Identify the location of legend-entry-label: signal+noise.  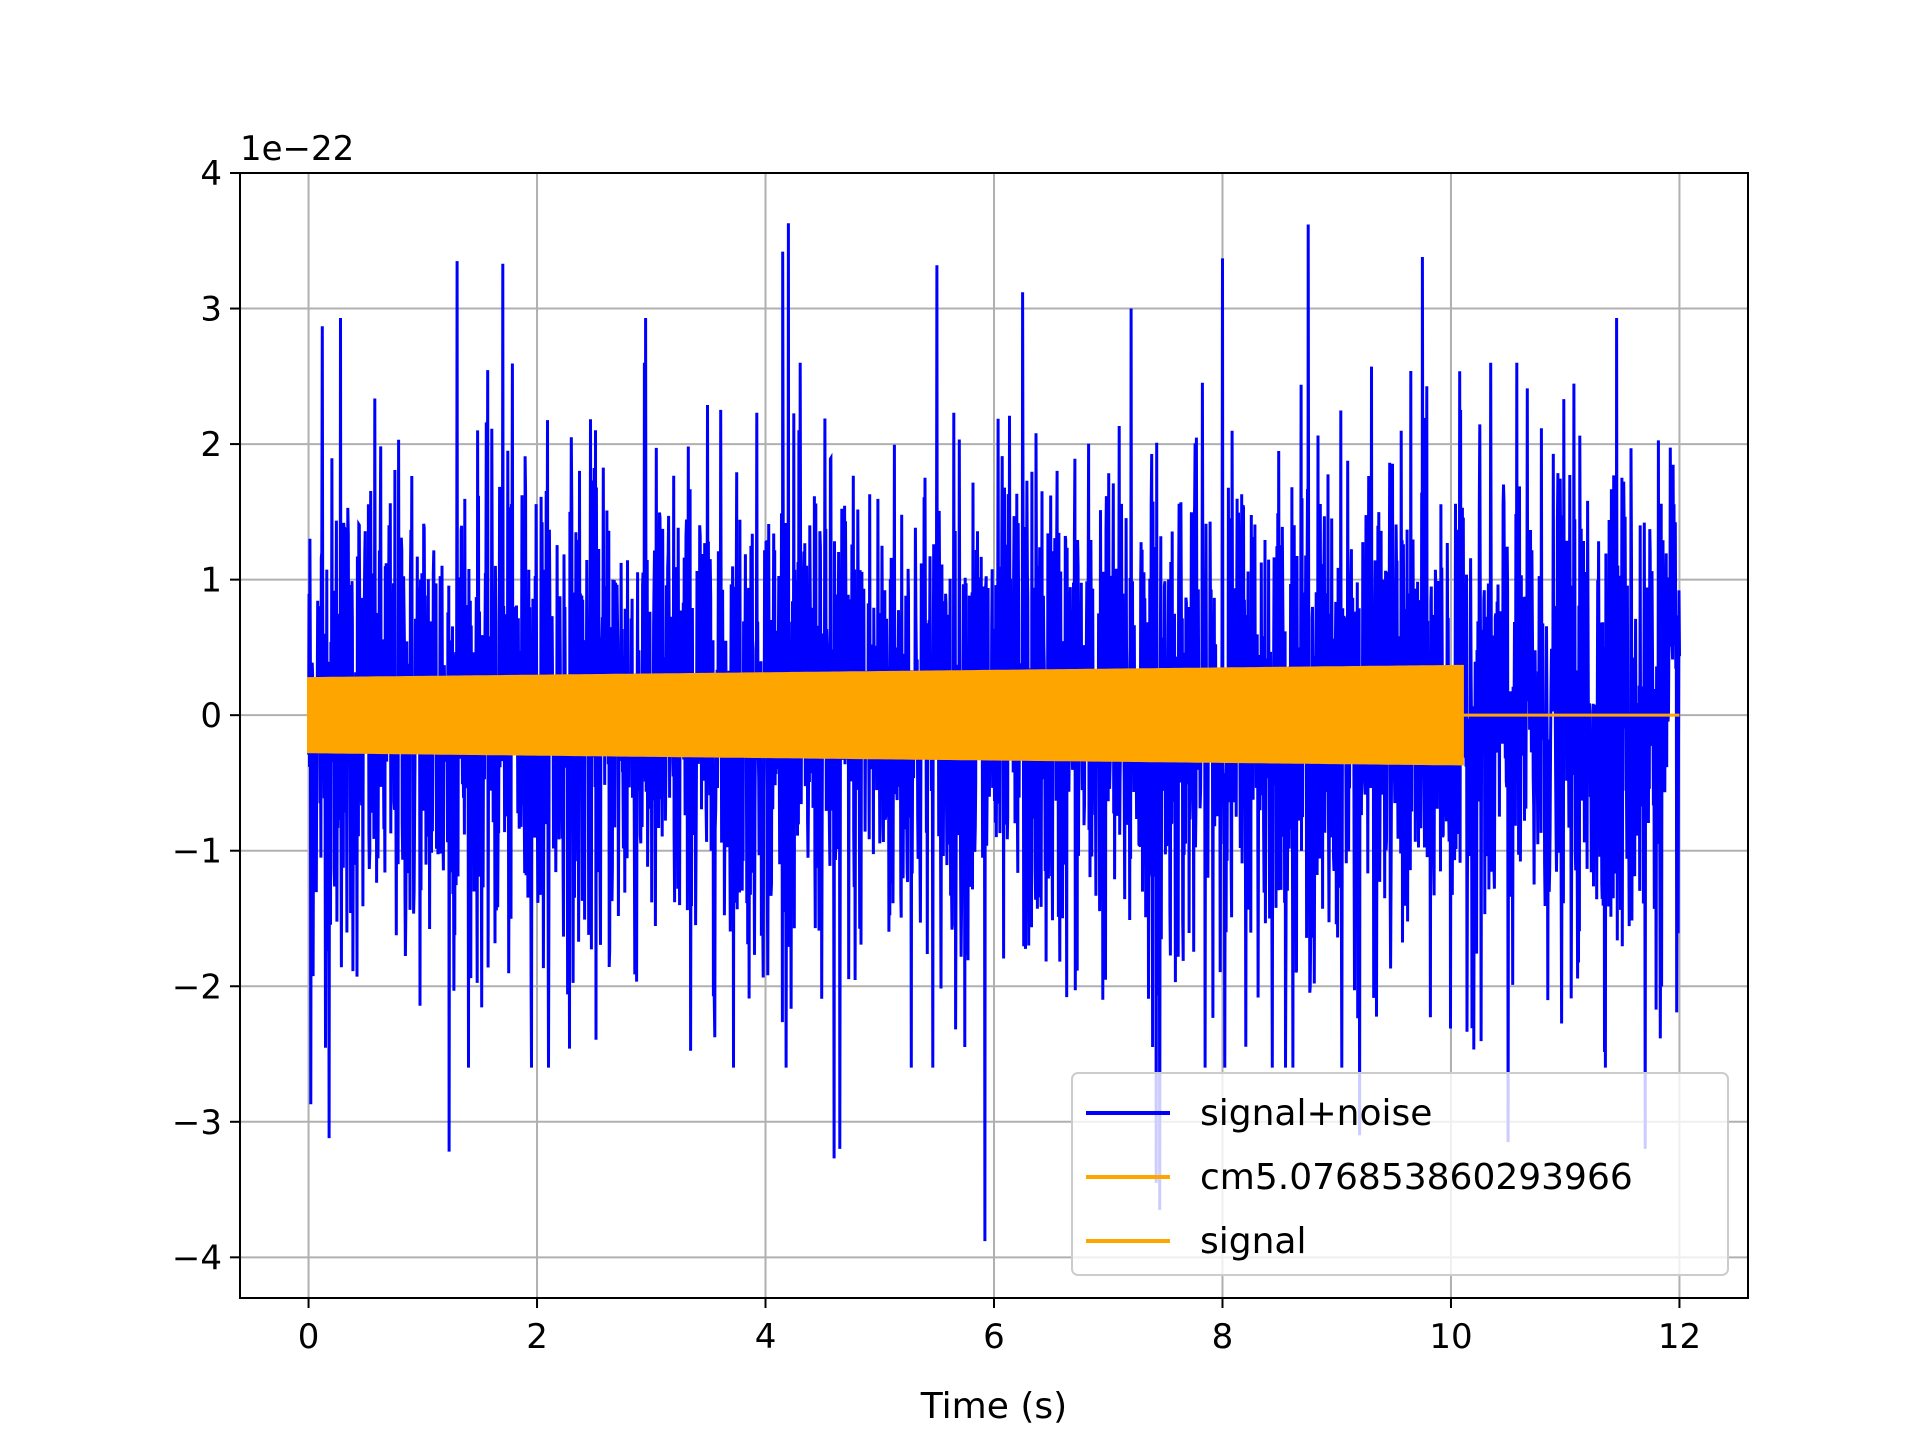
(1316, 1113).